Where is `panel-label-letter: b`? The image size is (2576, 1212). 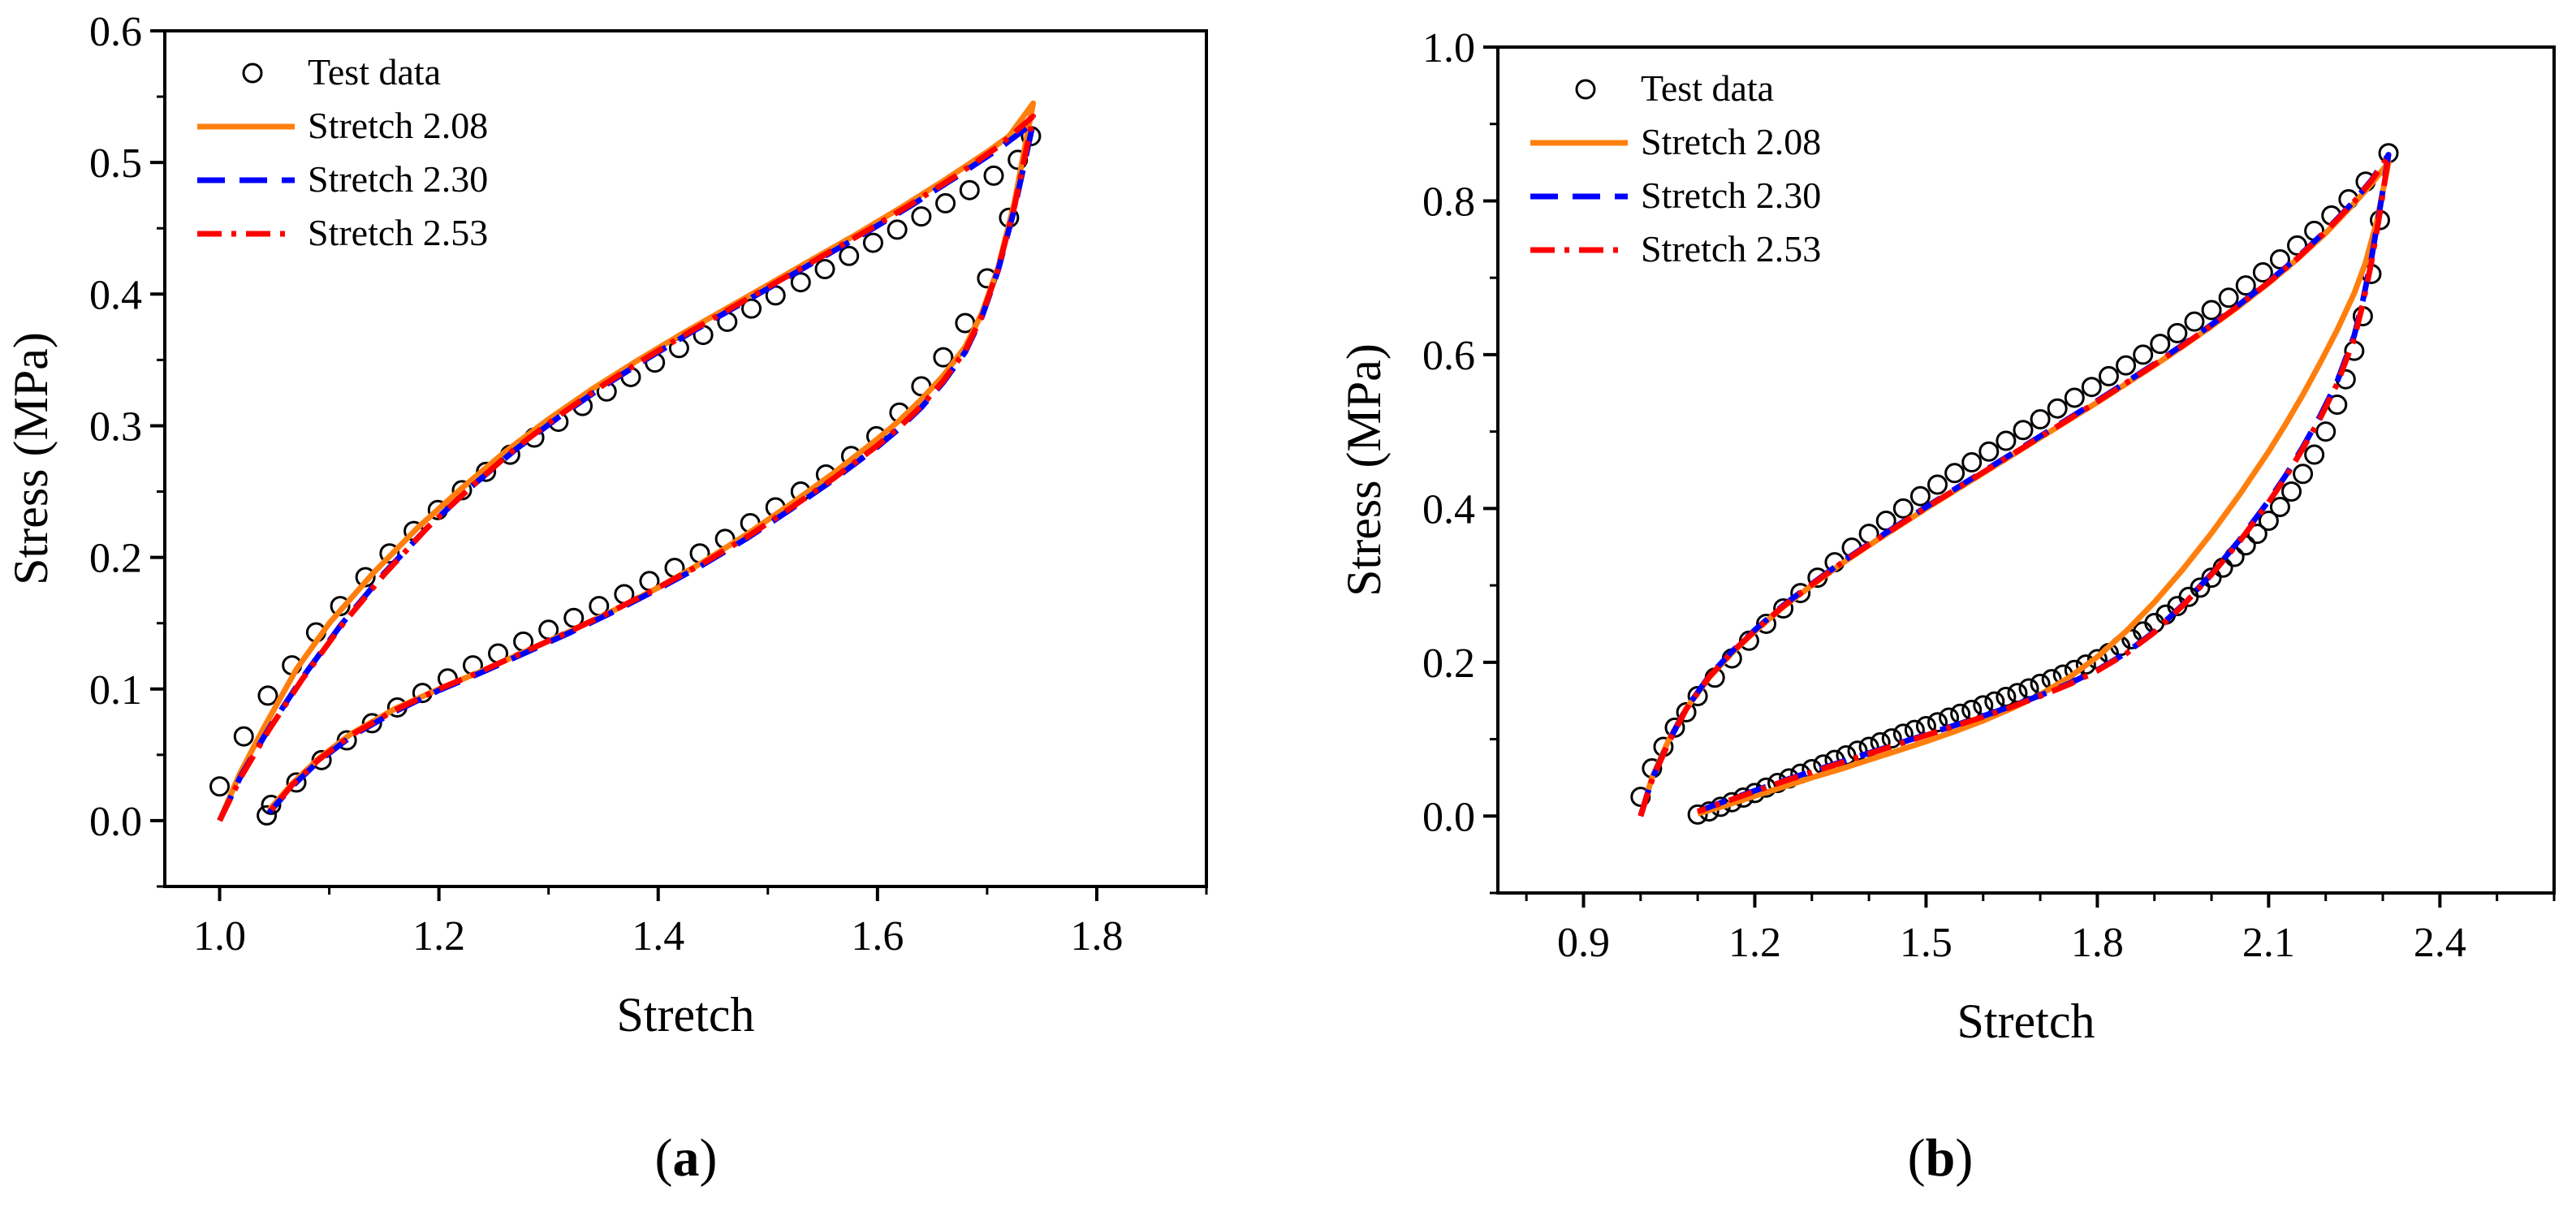 panel-label-letter: b is located at coordinates (1941, 1158).